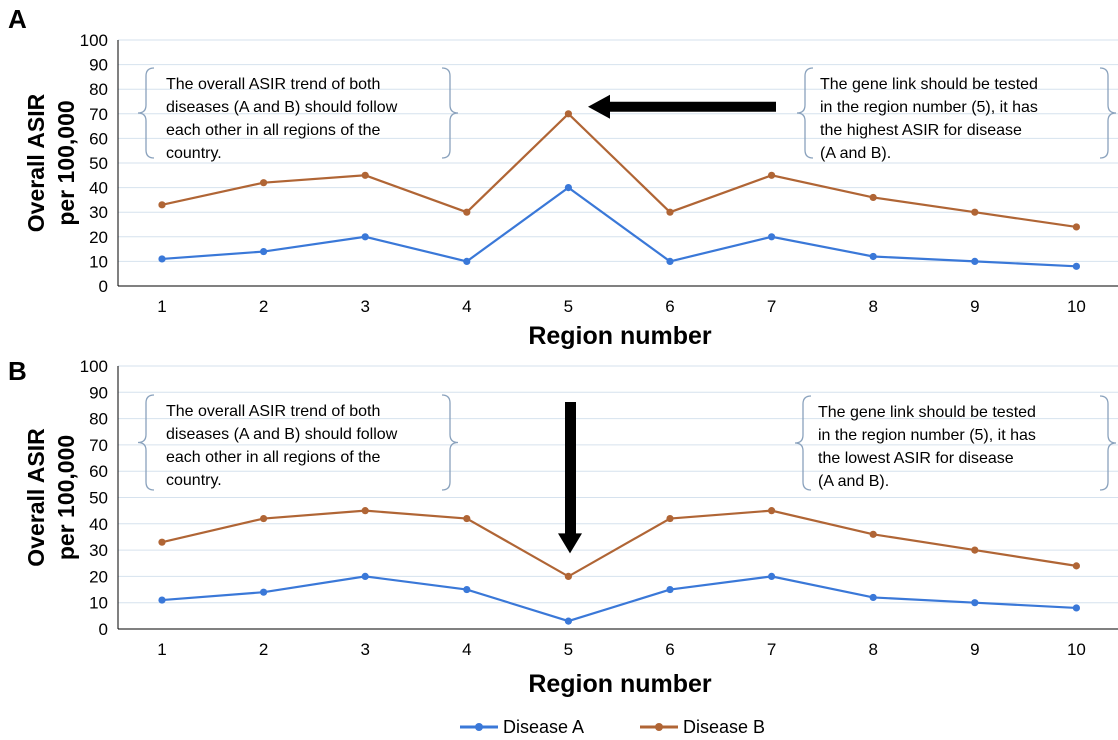  I want to click on legend-label: Disease A, so click(543, 727).